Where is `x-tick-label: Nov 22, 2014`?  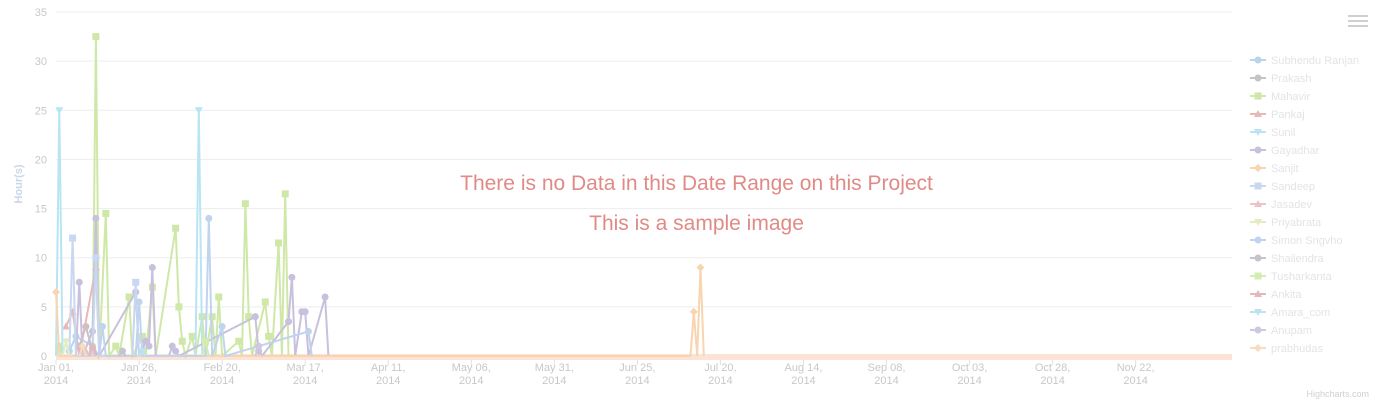
x-tick-label: Nov 22, 2014 is located at coordinates (1136, 374).